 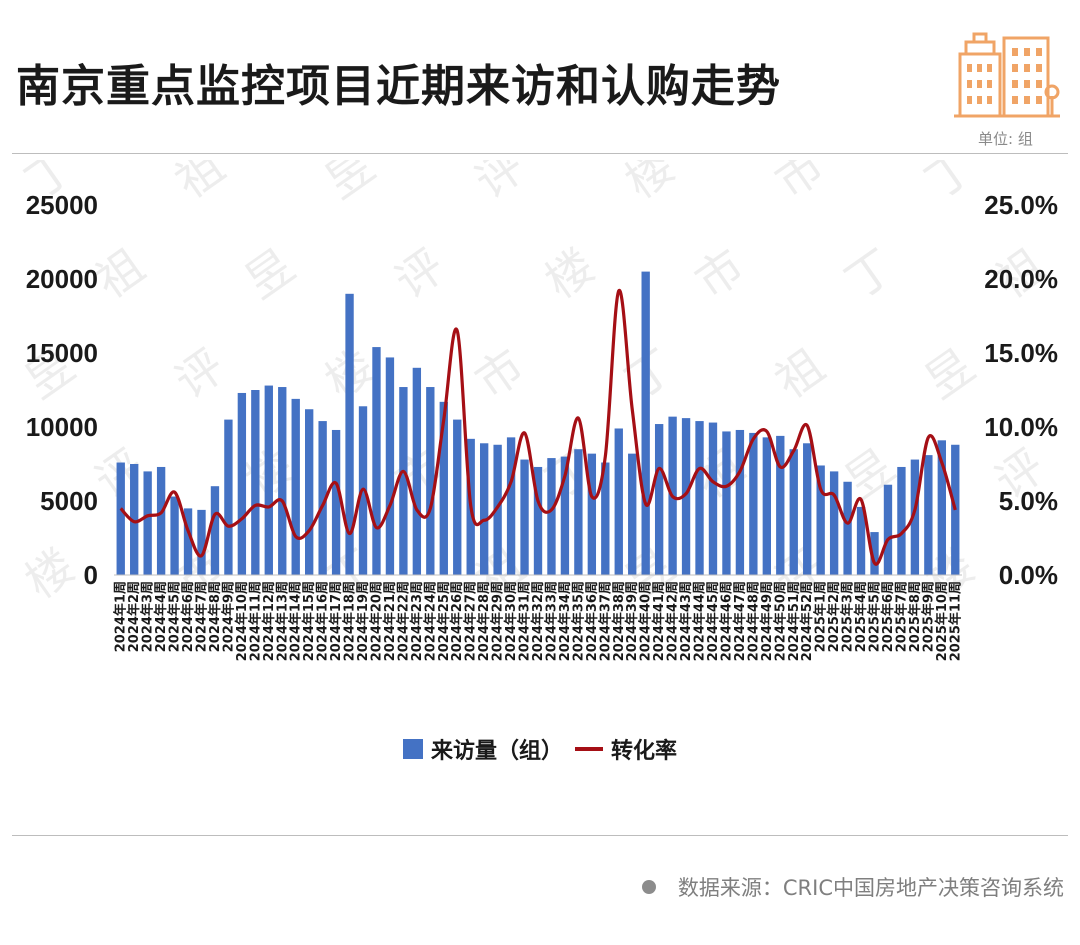 I want to click on x-tick-label: 2024年14周, so click(x=296, y=621).